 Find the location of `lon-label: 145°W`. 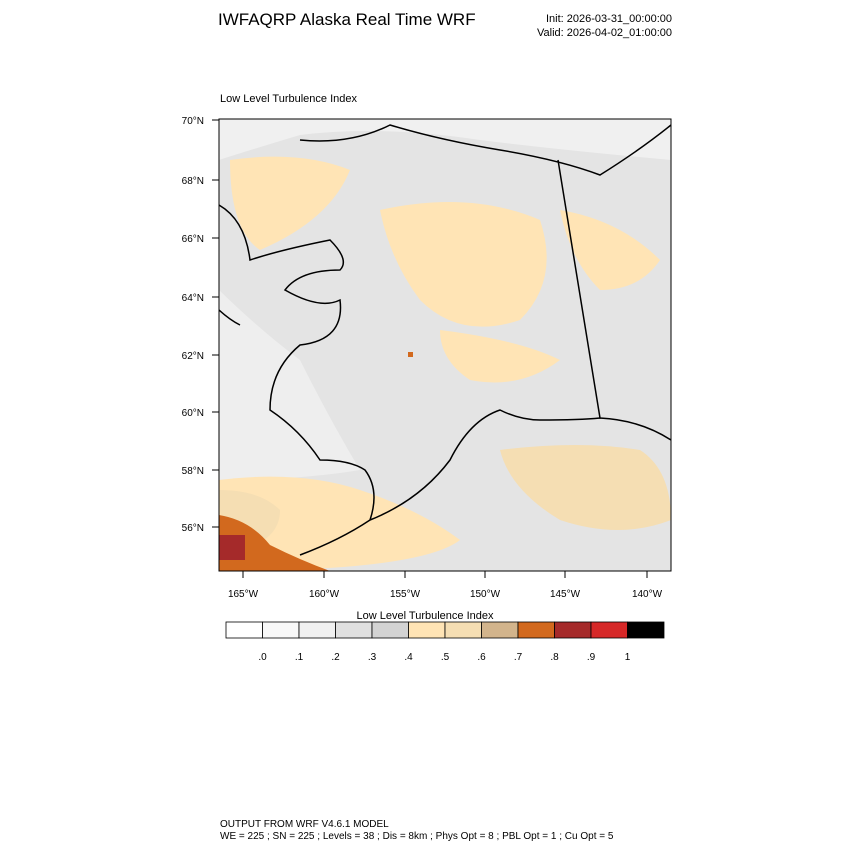

lon-label: 145°W is located at coordinates (565, 594).